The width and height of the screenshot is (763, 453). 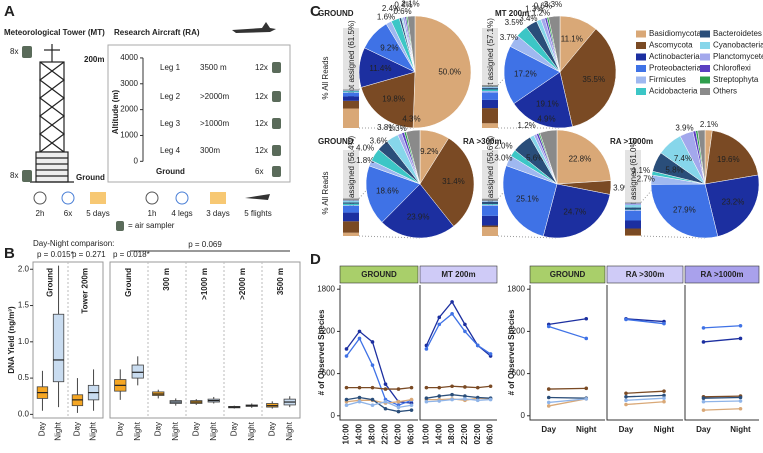 I want to click on bar-label: Not assigned (61.0%), so click(x=633, y=175).